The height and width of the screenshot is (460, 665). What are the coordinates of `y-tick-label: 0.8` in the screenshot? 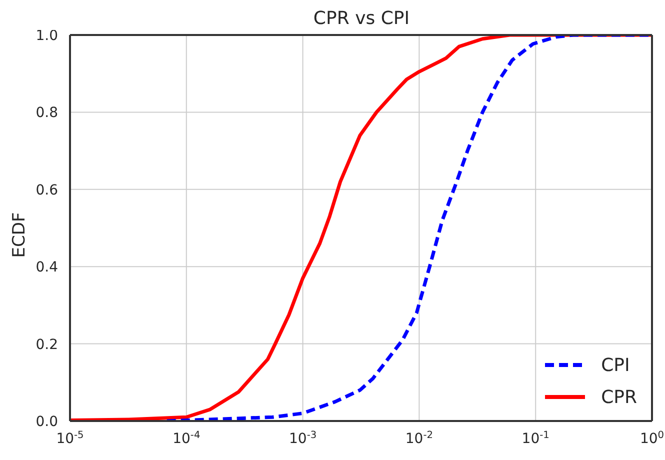 It's located at (47, 113).